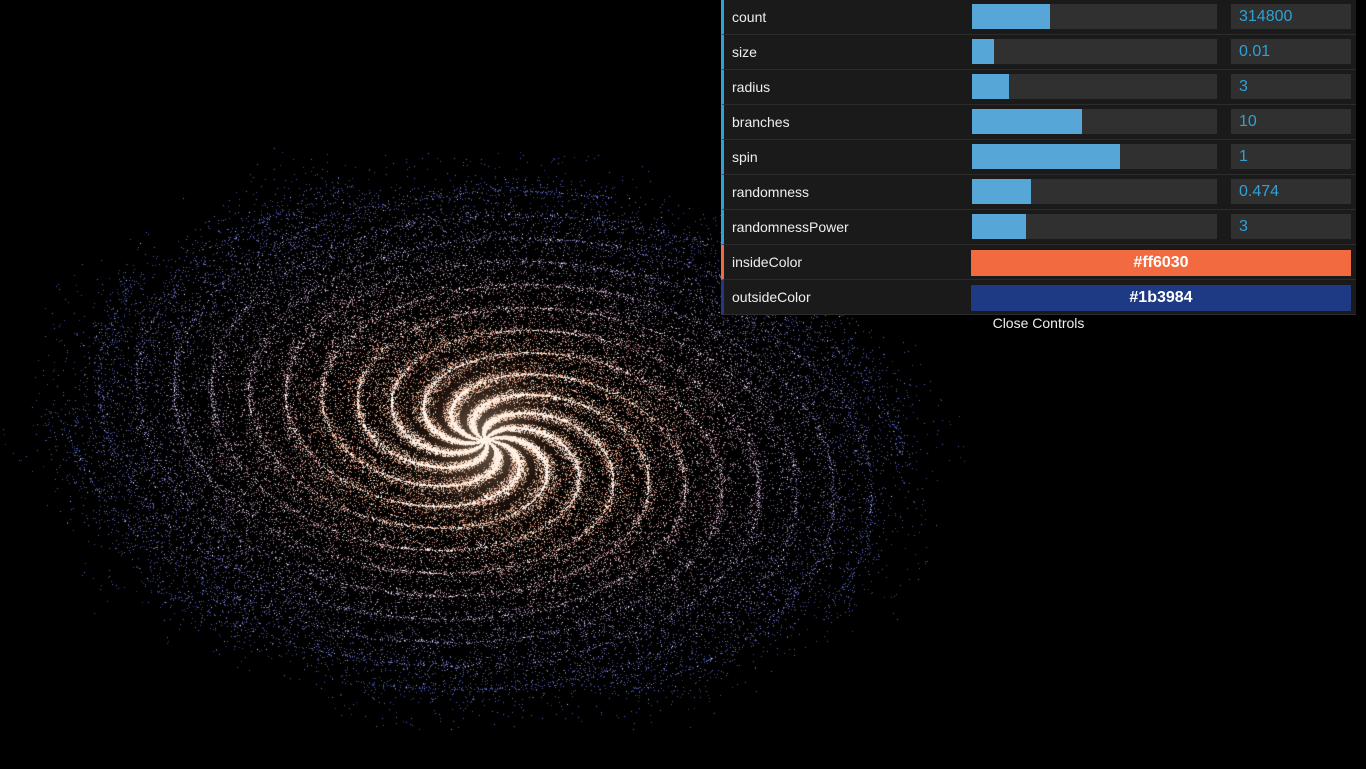 This screenshot has height=769, width=1366. Describe the element at coordinates (1038, 323) in the screenshot. I see `close-controls-button: Close Controls` at that location.